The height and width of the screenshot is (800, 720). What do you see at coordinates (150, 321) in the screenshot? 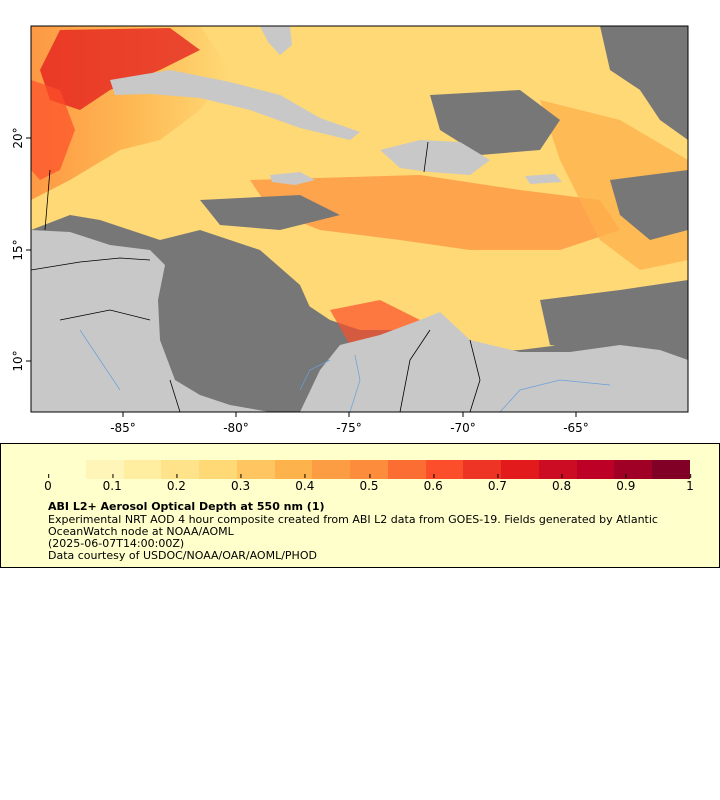
I see `central-america-land` at bounding box center [150, 321].